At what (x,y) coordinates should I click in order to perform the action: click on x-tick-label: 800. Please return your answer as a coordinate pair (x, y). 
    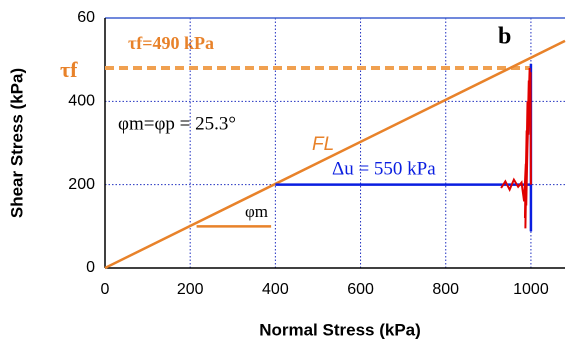
    Looking at the image, I should click on (445, 289).